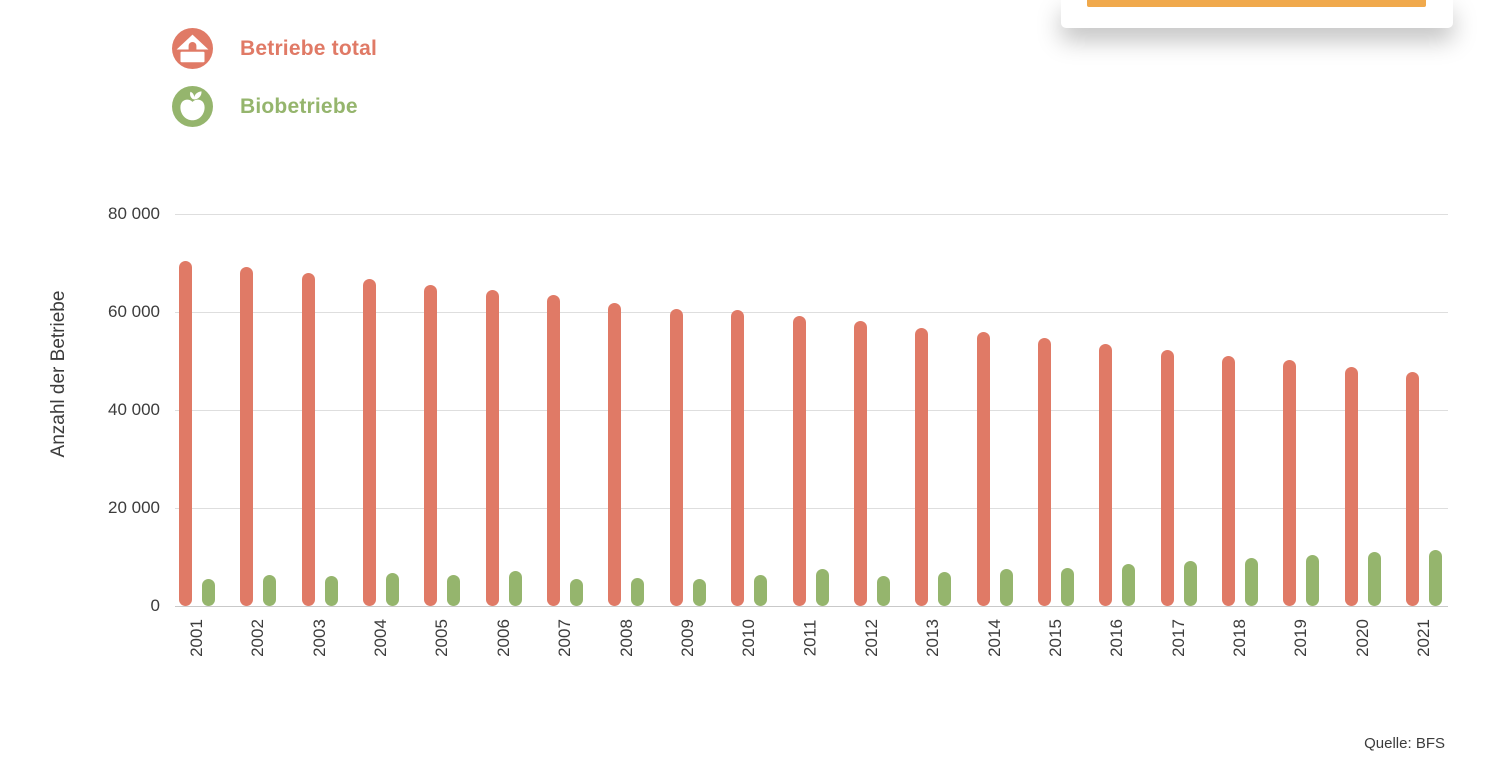 This screenshot has height=770, width=1502. What do you see at coordinates (1374, 578) in the screenshot?
I see `bar-bio-2020` at bounding box center [1374, 578].